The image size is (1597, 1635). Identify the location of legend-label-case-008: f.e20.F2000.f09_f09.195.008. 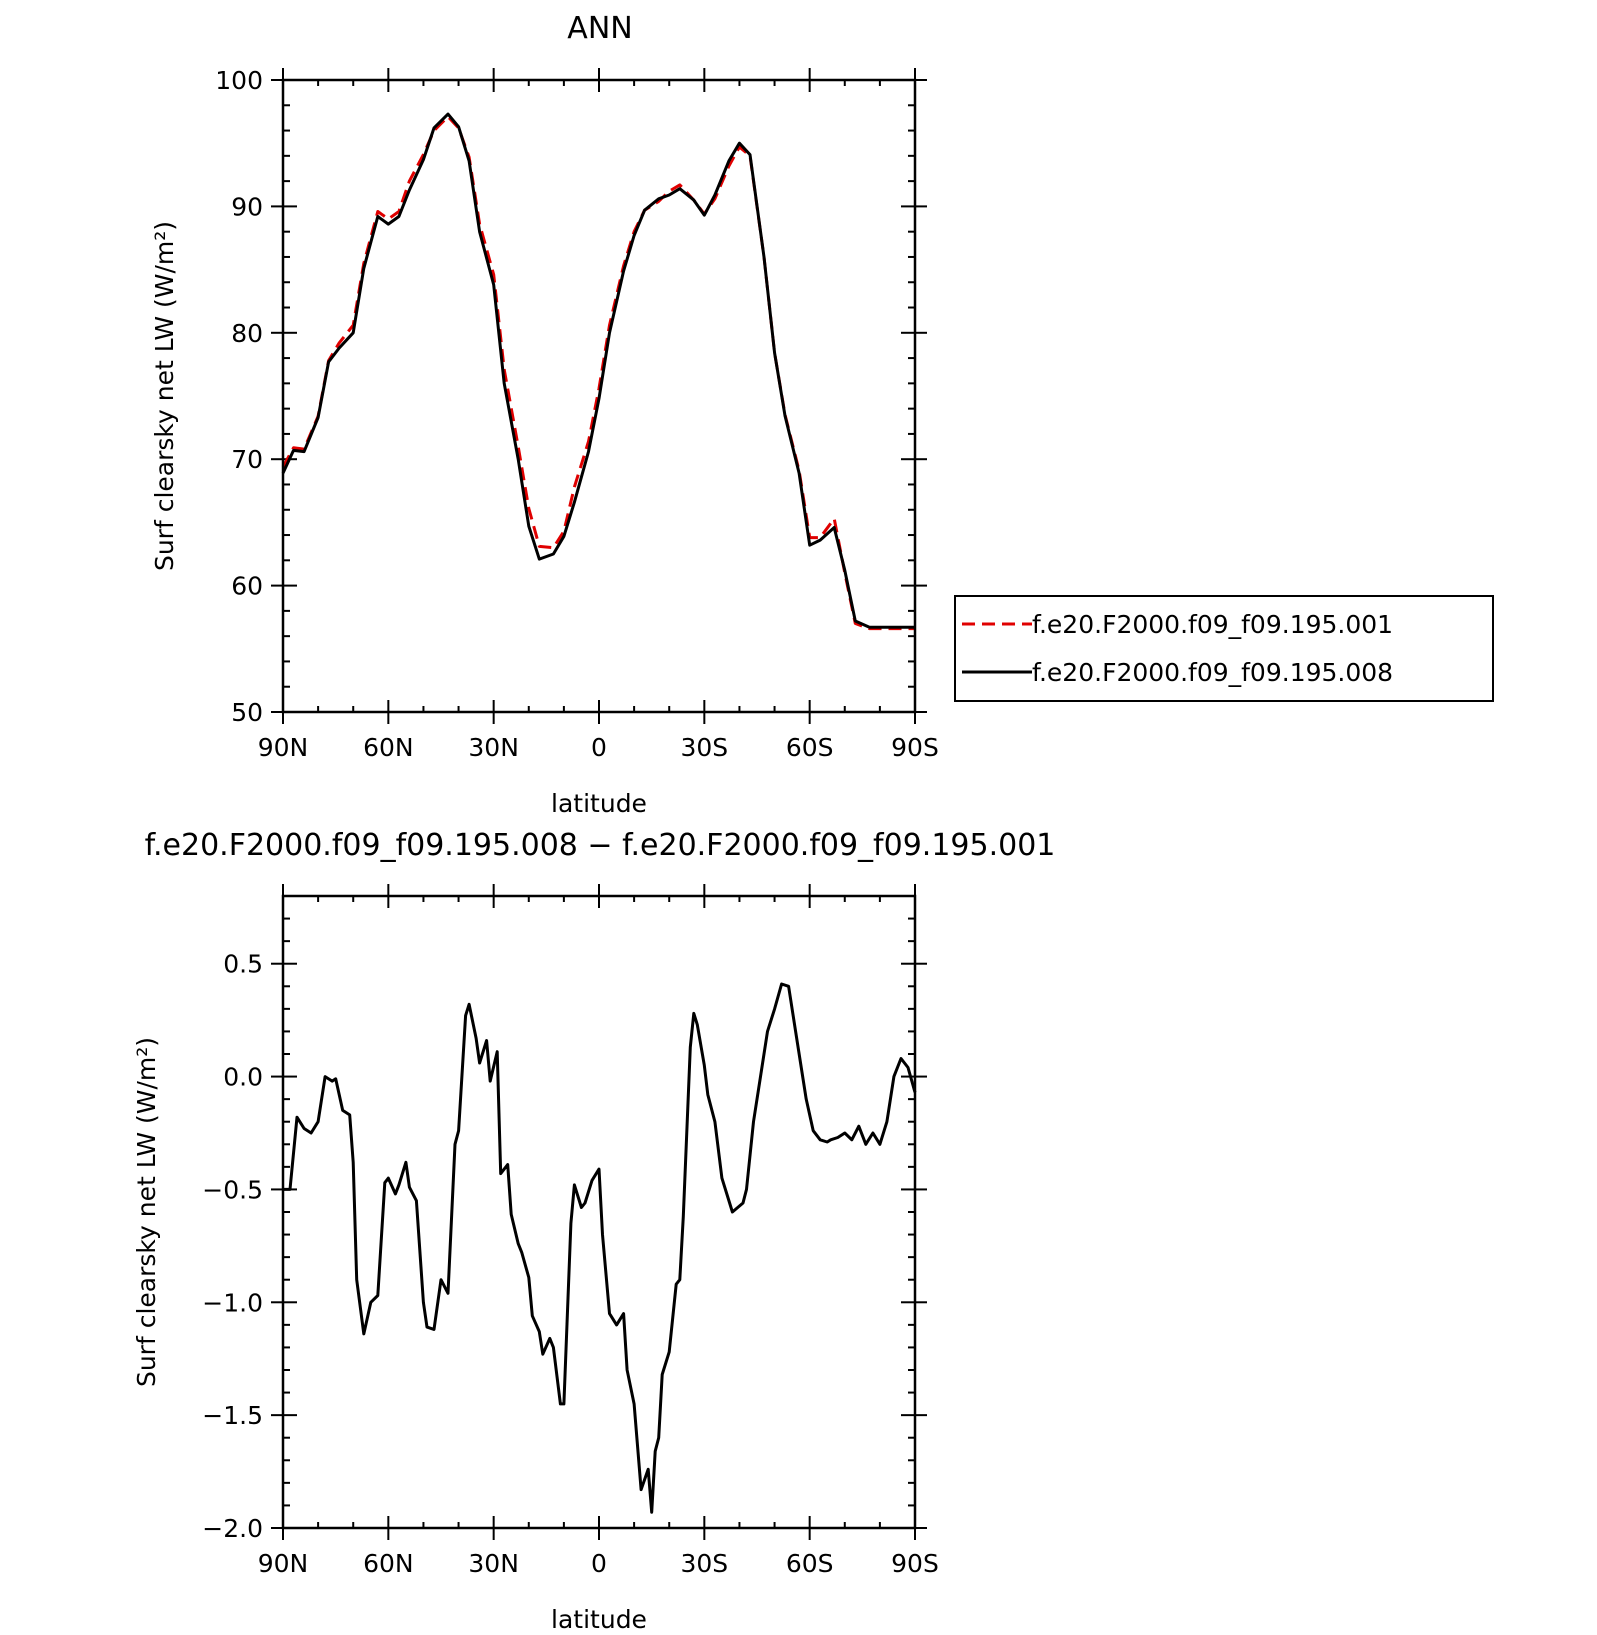
(1212, 672).